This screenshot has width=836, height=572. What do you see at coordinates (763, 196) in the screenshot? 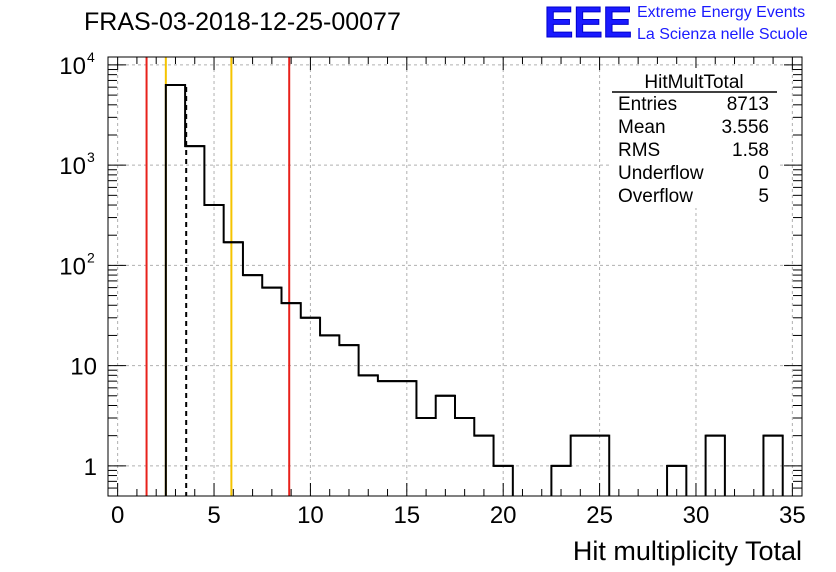
I see `stats-row-value: 5` at bounding box center [763, 196].